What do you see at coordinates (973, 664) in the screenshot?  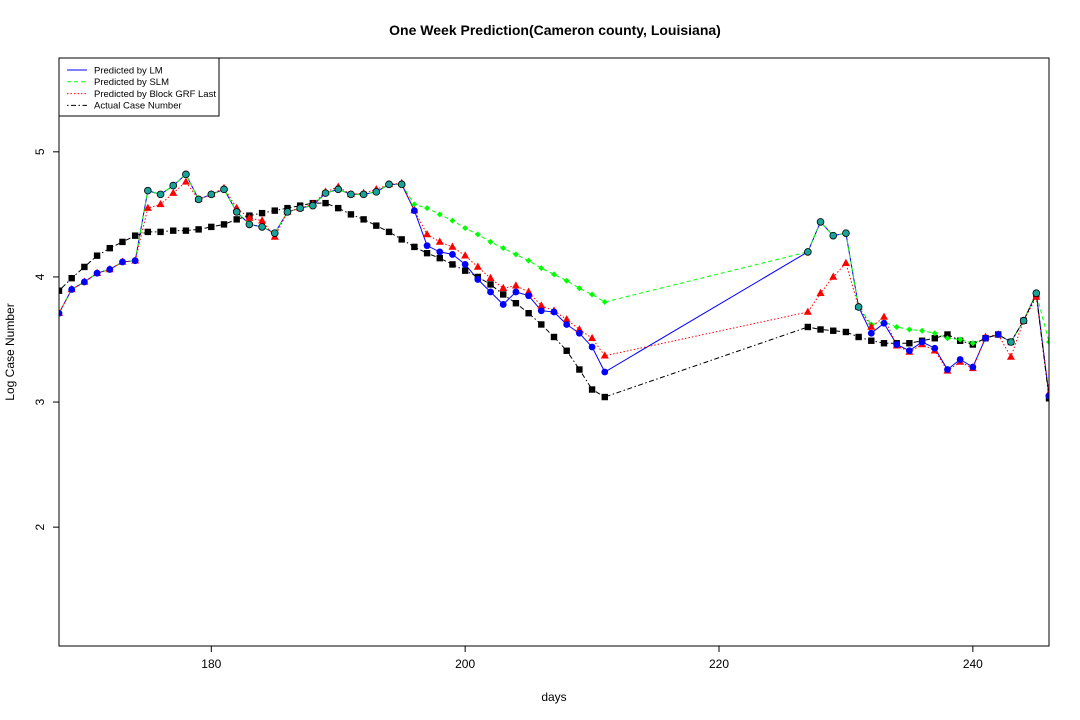 I see `x-tick-label-3: 240` at bounding box center [973, 664].